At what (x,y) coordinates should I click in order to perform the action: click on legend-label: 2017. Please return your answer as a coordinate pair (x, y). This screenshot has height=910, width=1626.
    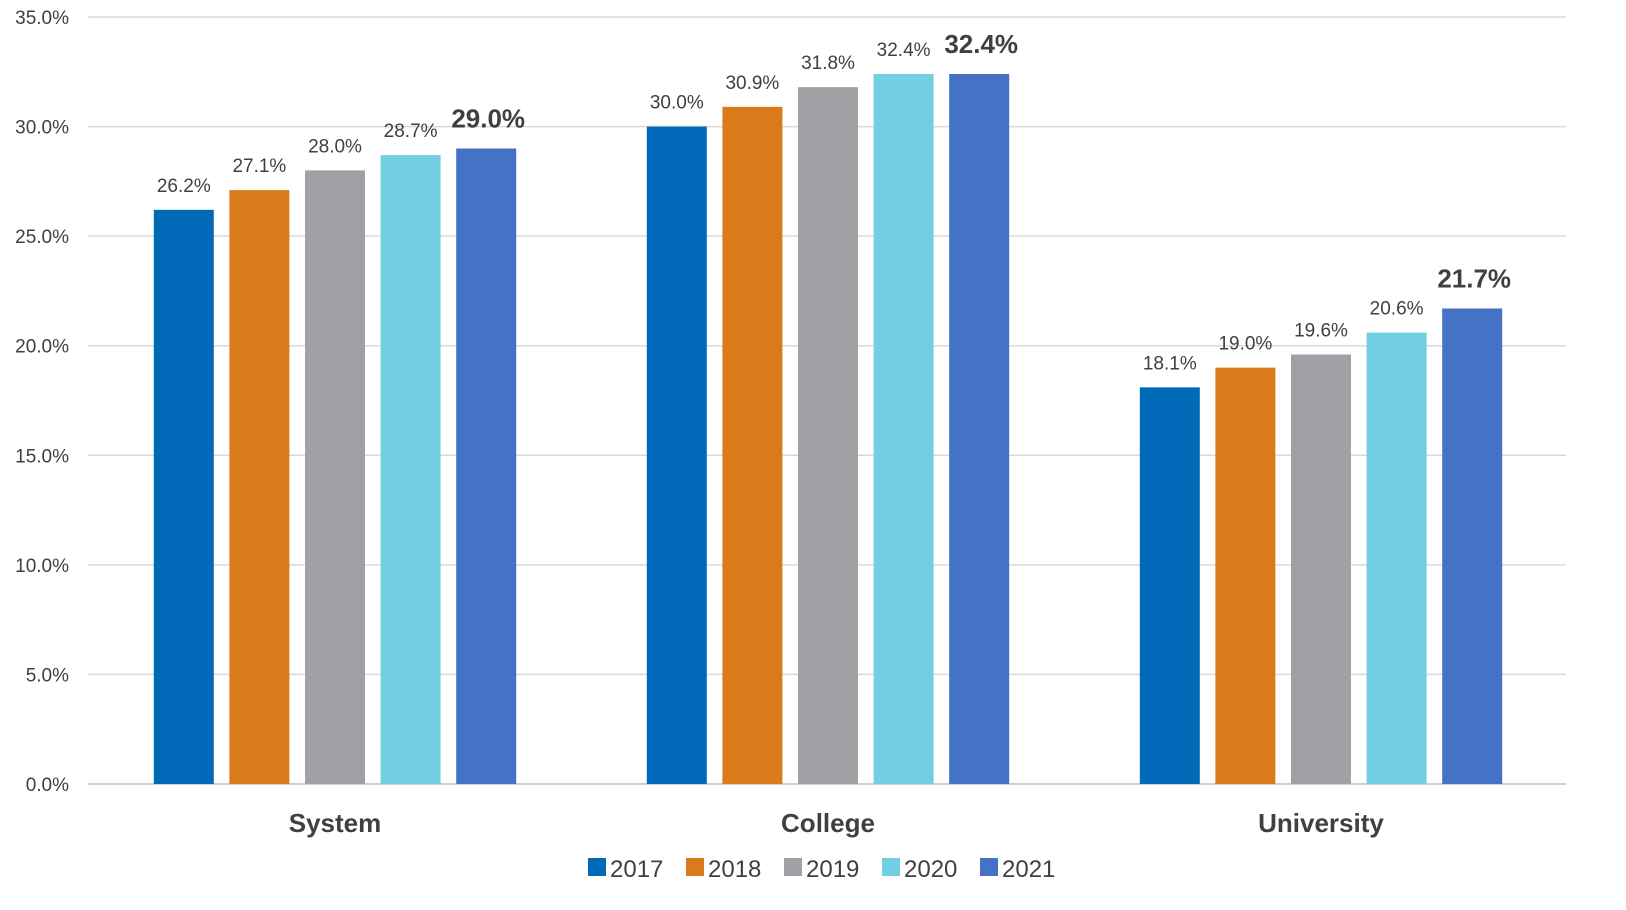
    Looking at the image, I should click on (636, 869).